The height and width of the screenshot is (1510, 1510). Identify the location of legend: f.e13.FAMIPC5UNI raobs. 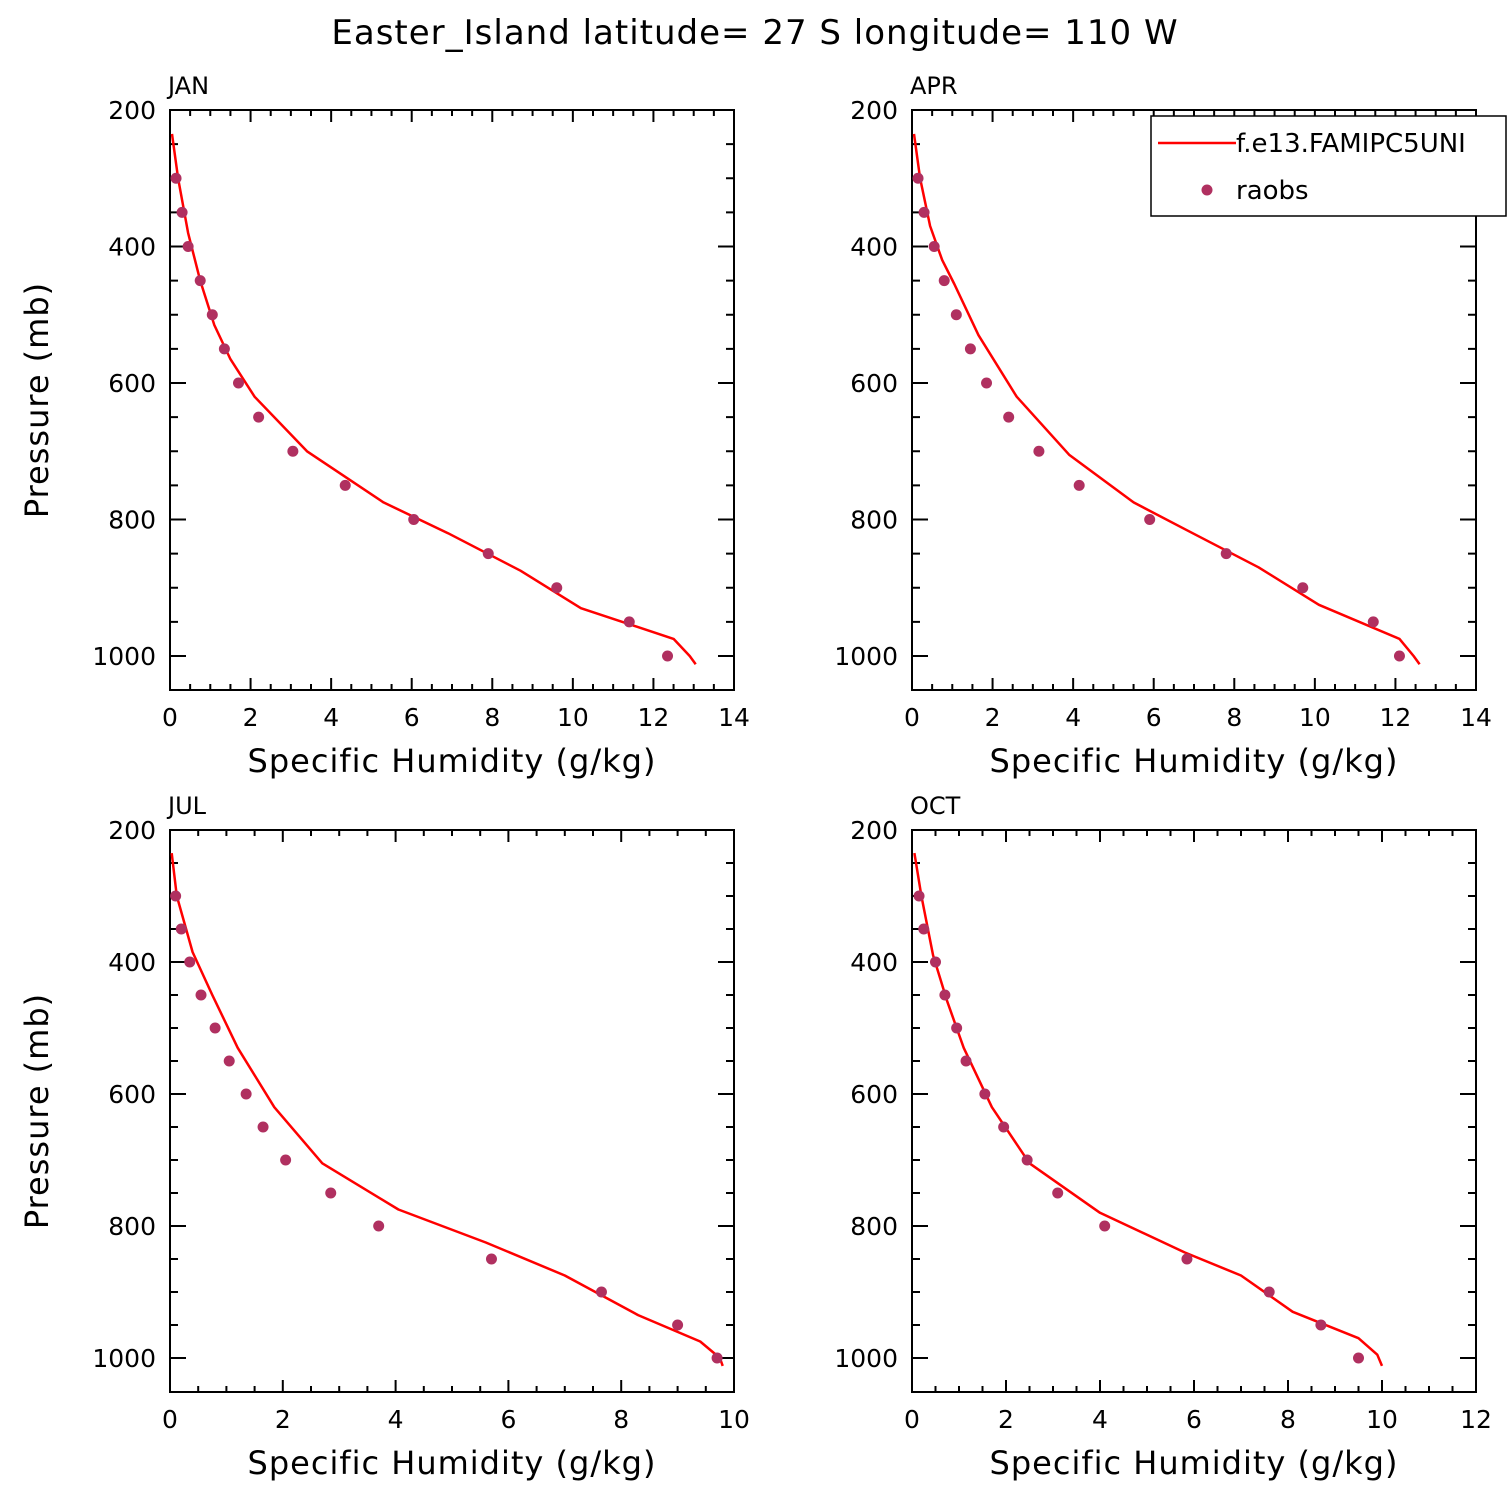
(1328, 166).